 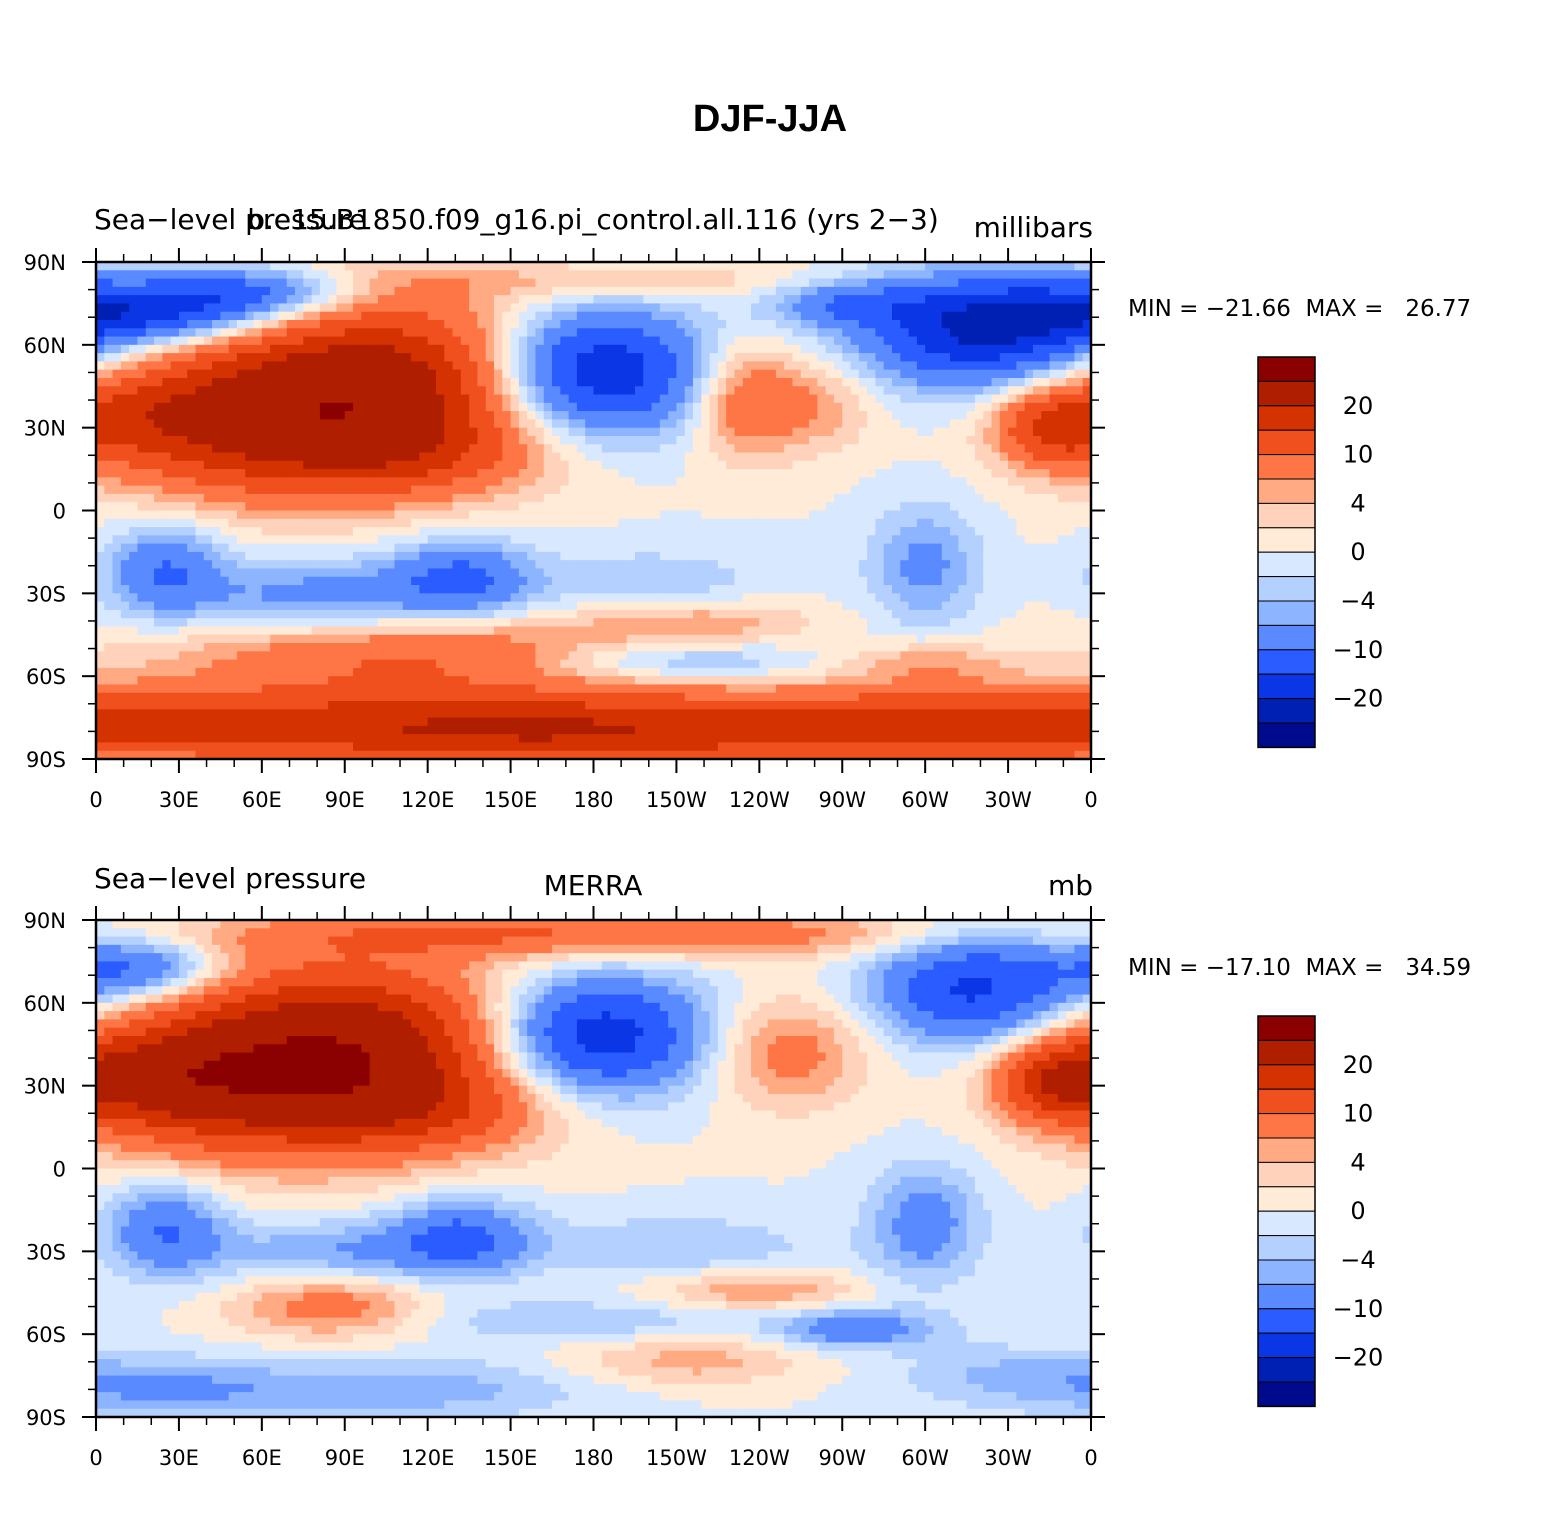 What do you see at coordinates (770, 119) in the screenshot?
I see `figure-title: DJF-JJA` at bounding box center [770, 119].